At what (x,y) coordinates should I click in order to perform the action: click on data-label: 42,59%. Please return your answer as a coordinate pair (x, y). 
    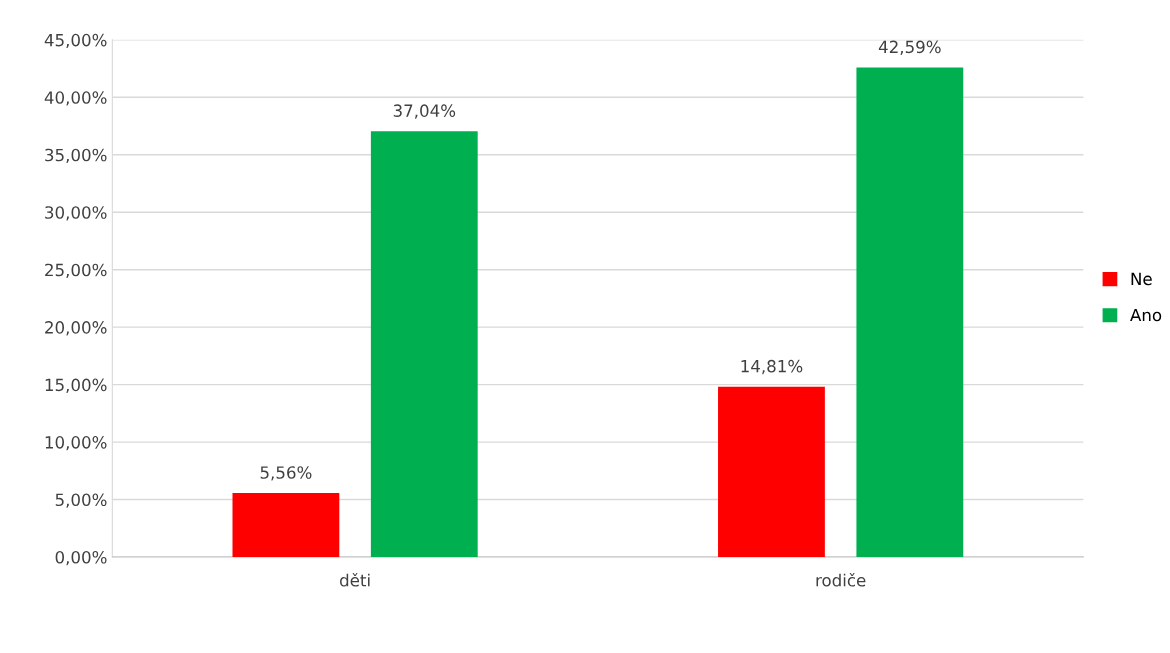
    Looking at the image, I should click on (909, 47).